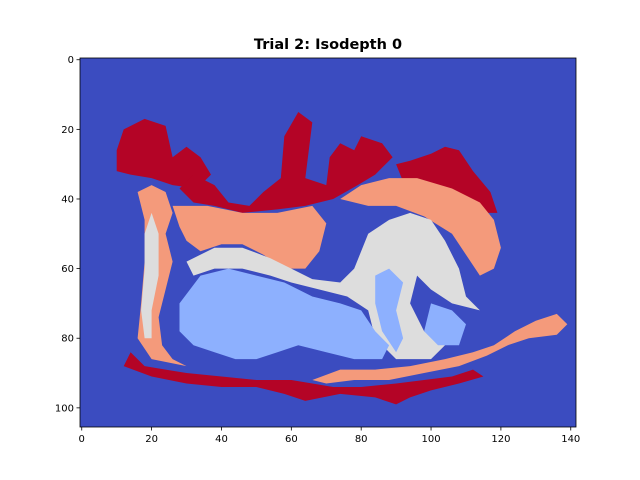 This screenshot has width=640, height=480. I want to click on x-tick-label: 120, so click(500, 439).